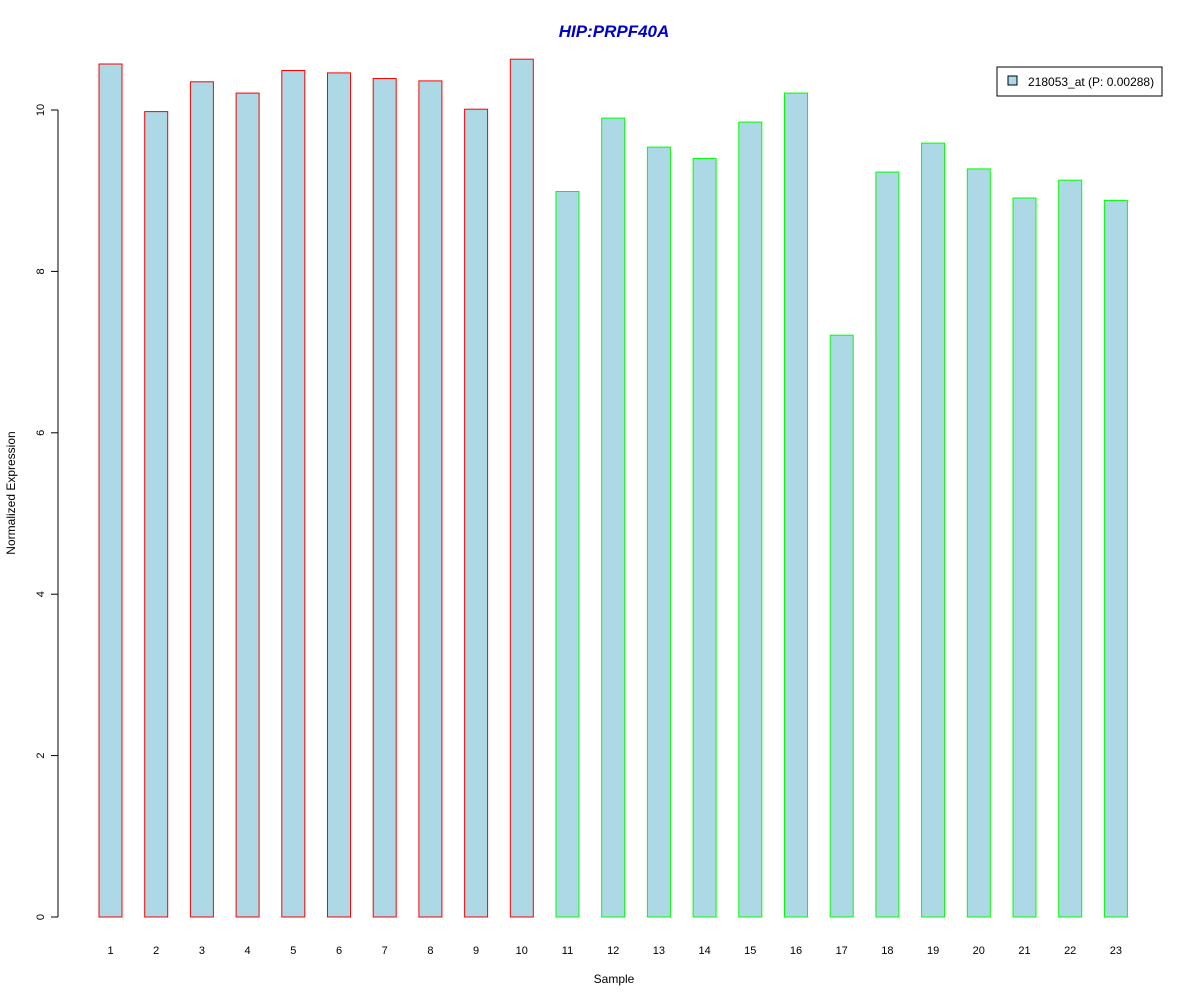 Image resolution: width=1200 pixels, height=1000 pixels. Describe the element at coordinates (887, 951) in the screenshot. I see `x-tick-label: 18` at that location.